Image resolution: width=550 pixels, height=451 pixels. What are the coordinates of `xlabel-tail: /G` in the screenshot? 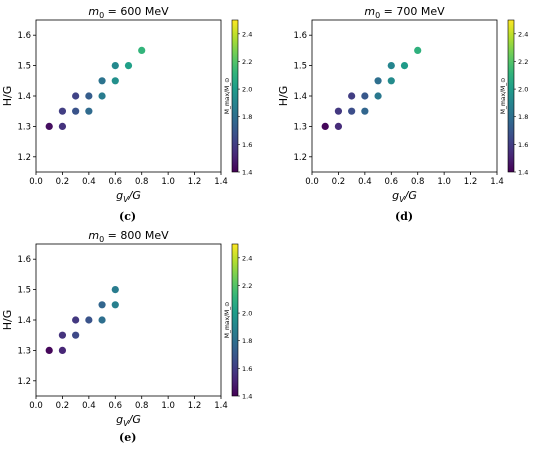 It's located at (134, 419).